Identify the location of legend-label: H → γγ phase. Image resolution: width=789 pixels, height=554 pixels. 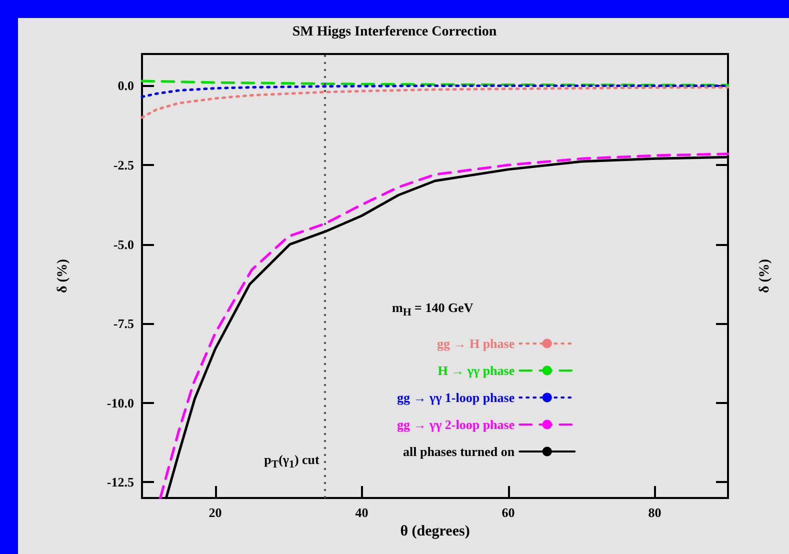
(476, 370).